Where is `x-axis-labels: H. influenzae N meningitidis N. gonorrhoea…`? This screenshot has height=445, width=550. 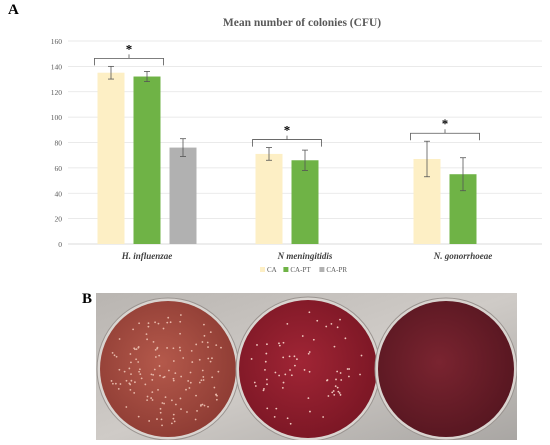
x-axis-labels: H. influenzae N meningitidis N. gonorrhoea… is located at coordinates (307, 256).